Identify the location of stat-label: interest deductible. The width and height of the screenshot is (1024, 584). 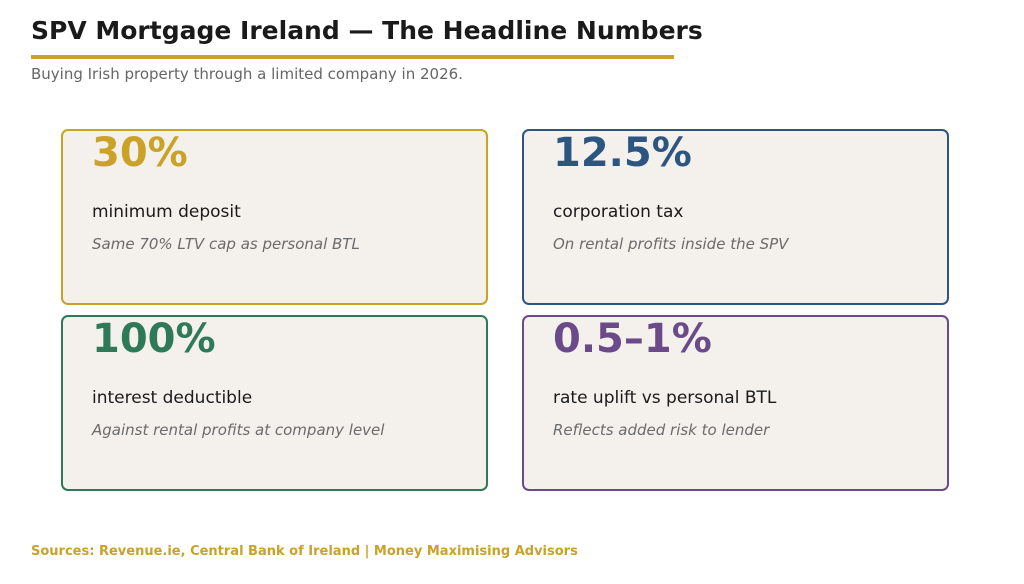
(172, 398).